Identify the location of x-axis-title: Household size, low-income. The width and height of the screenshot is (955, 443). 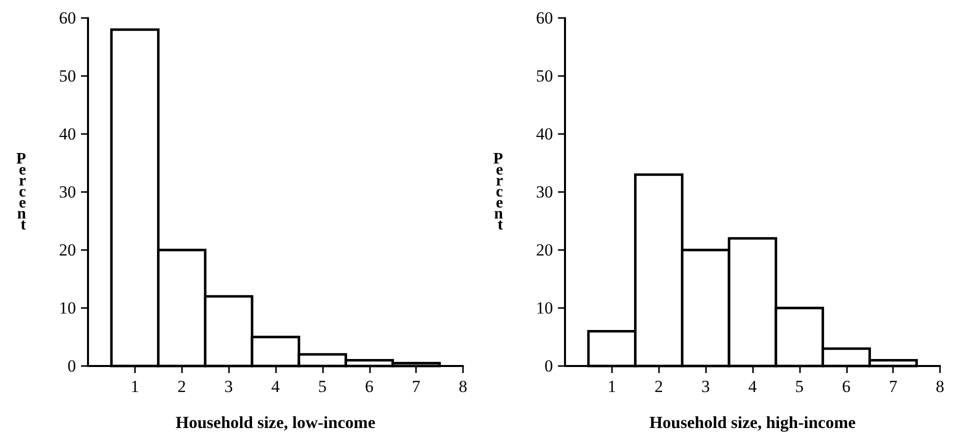
(276, 422).